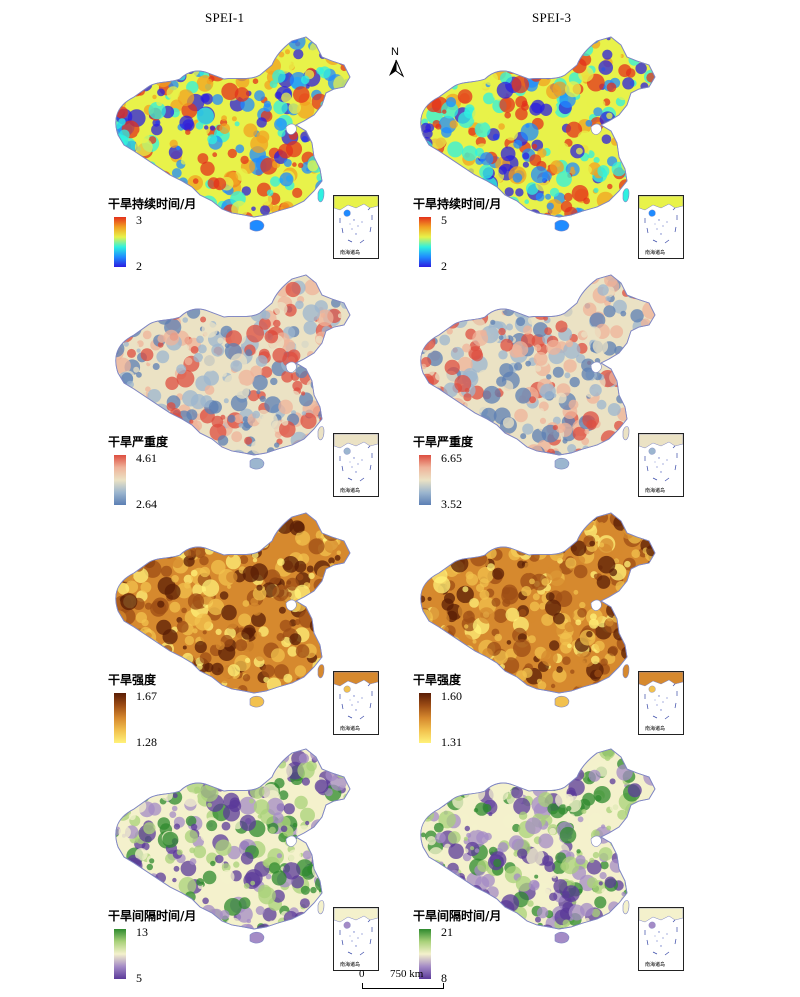 The image size is (800, 997). I want to click on map-panel-row3-col2: 干旱强度 1.60 1.31, so click(555, 630).